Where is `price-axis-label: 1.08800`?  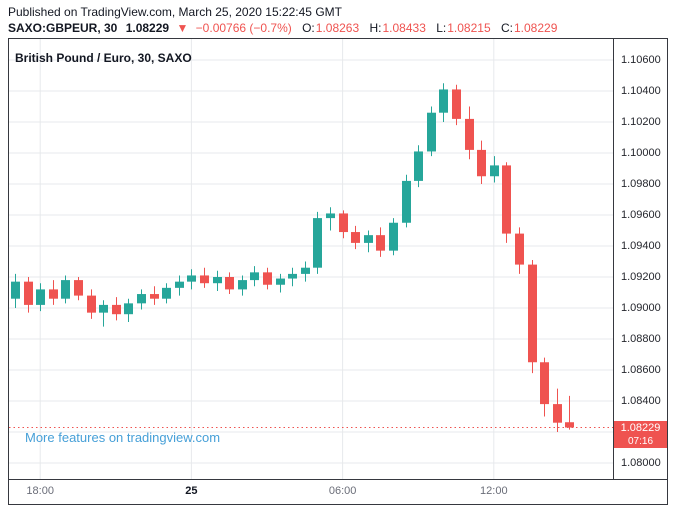
price-axis-label: 1.08800 is located at coordinates (641, 339).